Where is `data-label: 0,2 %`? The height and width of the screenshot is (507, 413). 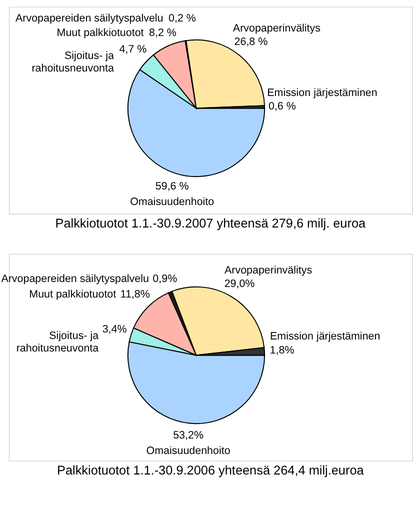
data-label: 0,2 % is located at coordinates (182, 18).